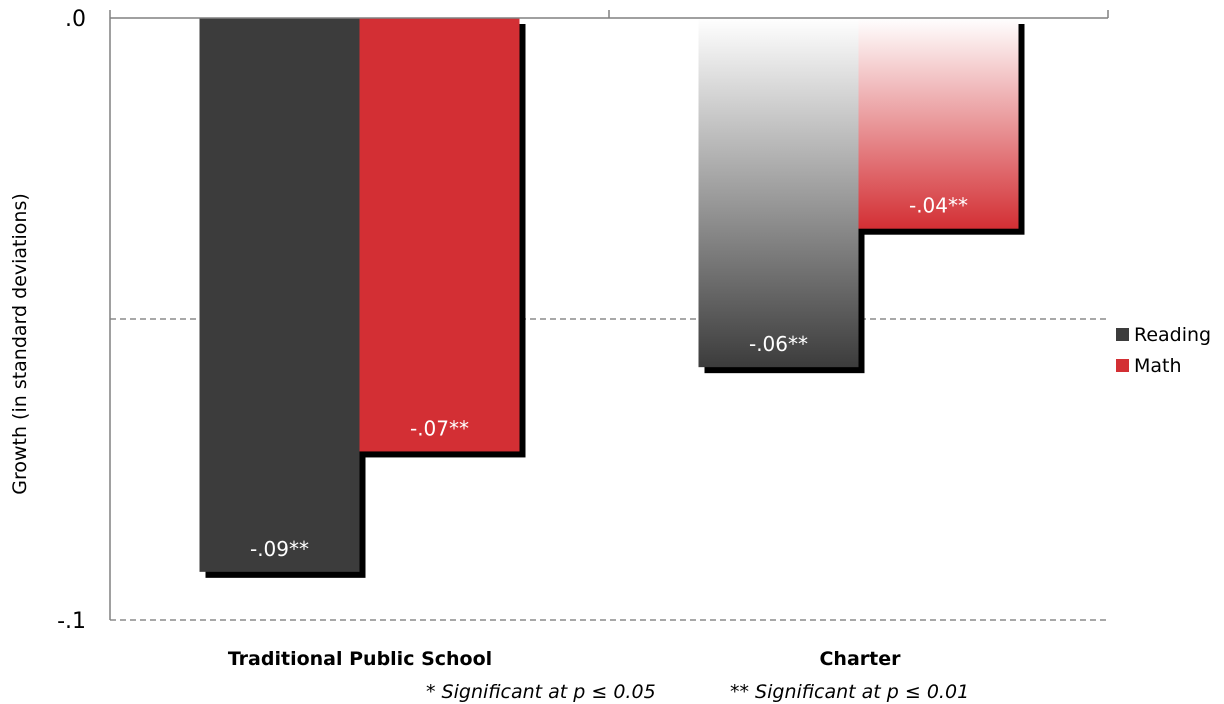  I want to click on bar-label-math-traditional: -.07**, so click(439, 428).